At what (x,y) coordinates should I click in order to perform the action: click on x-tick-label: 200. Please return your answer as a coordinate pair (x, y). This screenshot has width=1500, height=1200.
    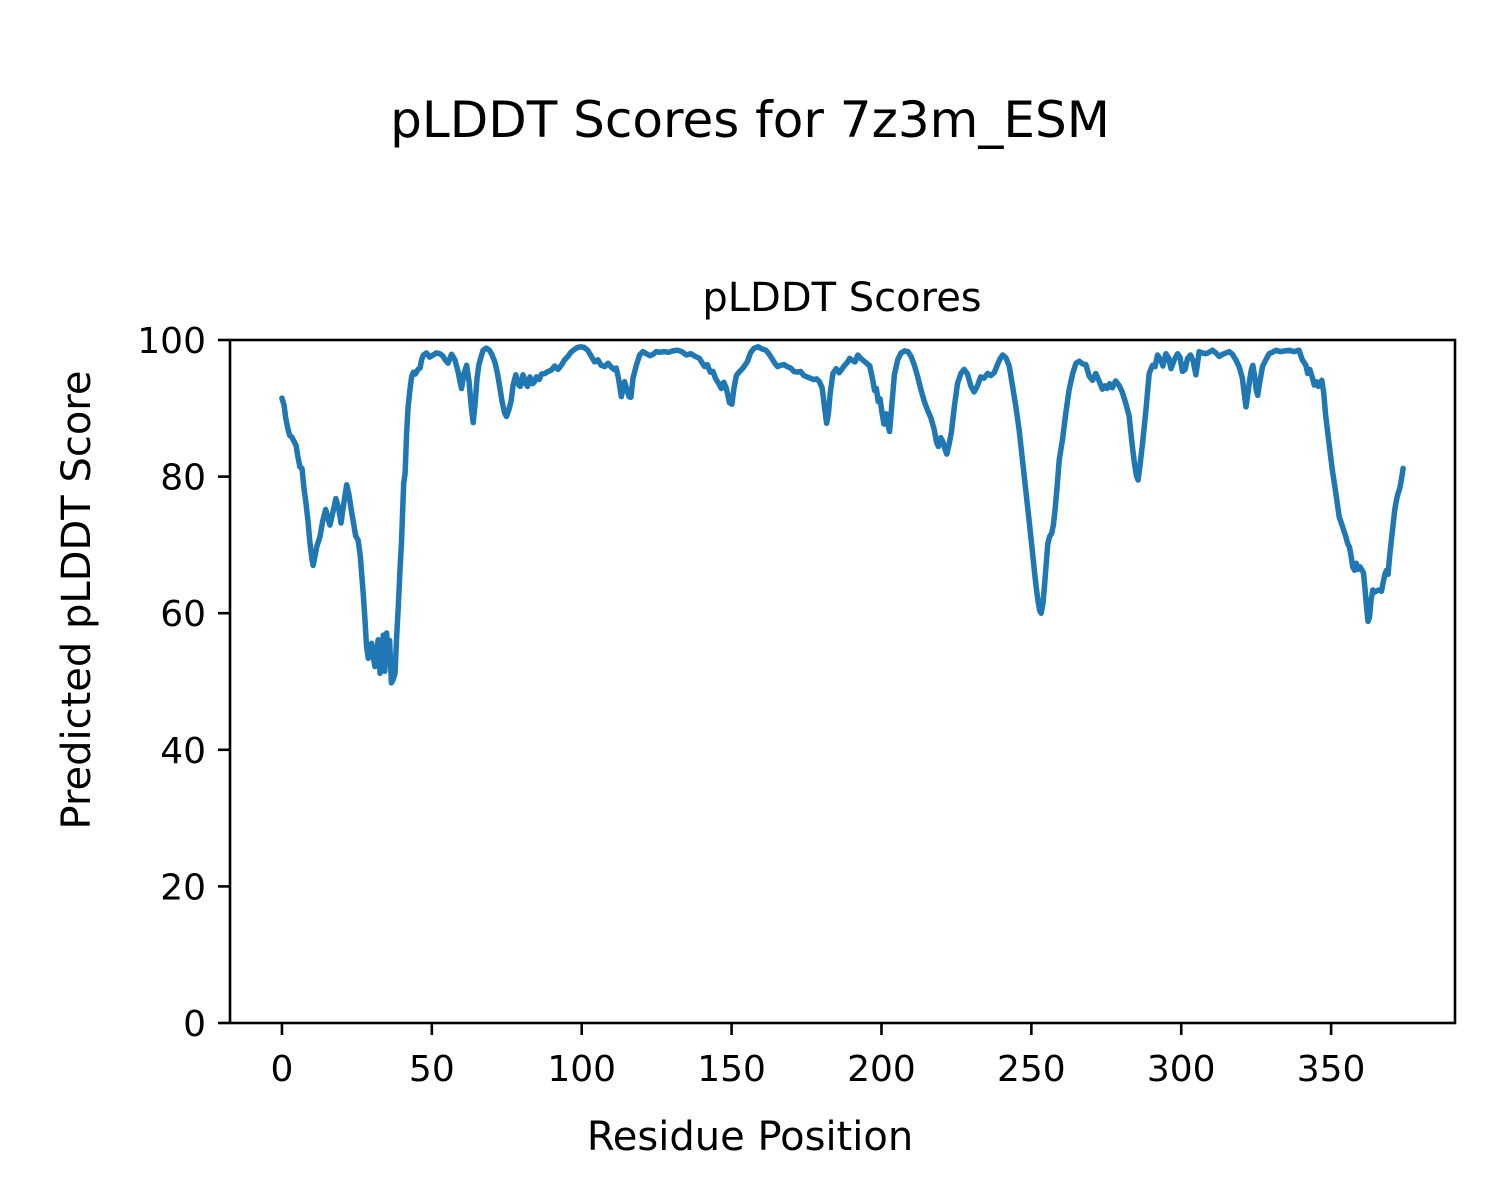
    Looking at the image, I should click on (881, 1069).